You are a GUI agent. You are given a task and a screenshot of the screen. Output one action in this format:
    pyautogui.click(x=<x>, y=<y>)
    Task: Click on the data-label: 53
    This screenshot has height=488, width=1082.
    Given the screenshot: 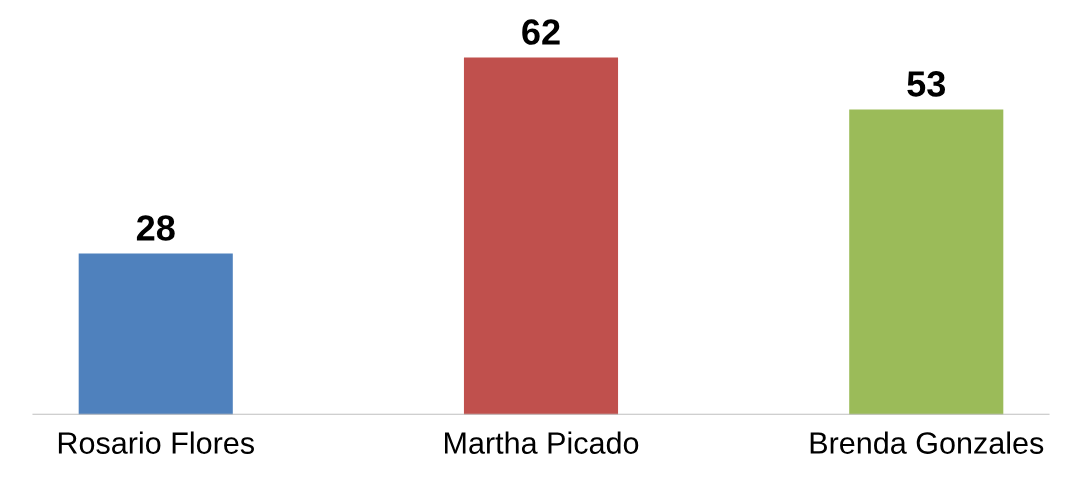 What is the action you would take?
    pyautogui.click(x=926, y=84)
    